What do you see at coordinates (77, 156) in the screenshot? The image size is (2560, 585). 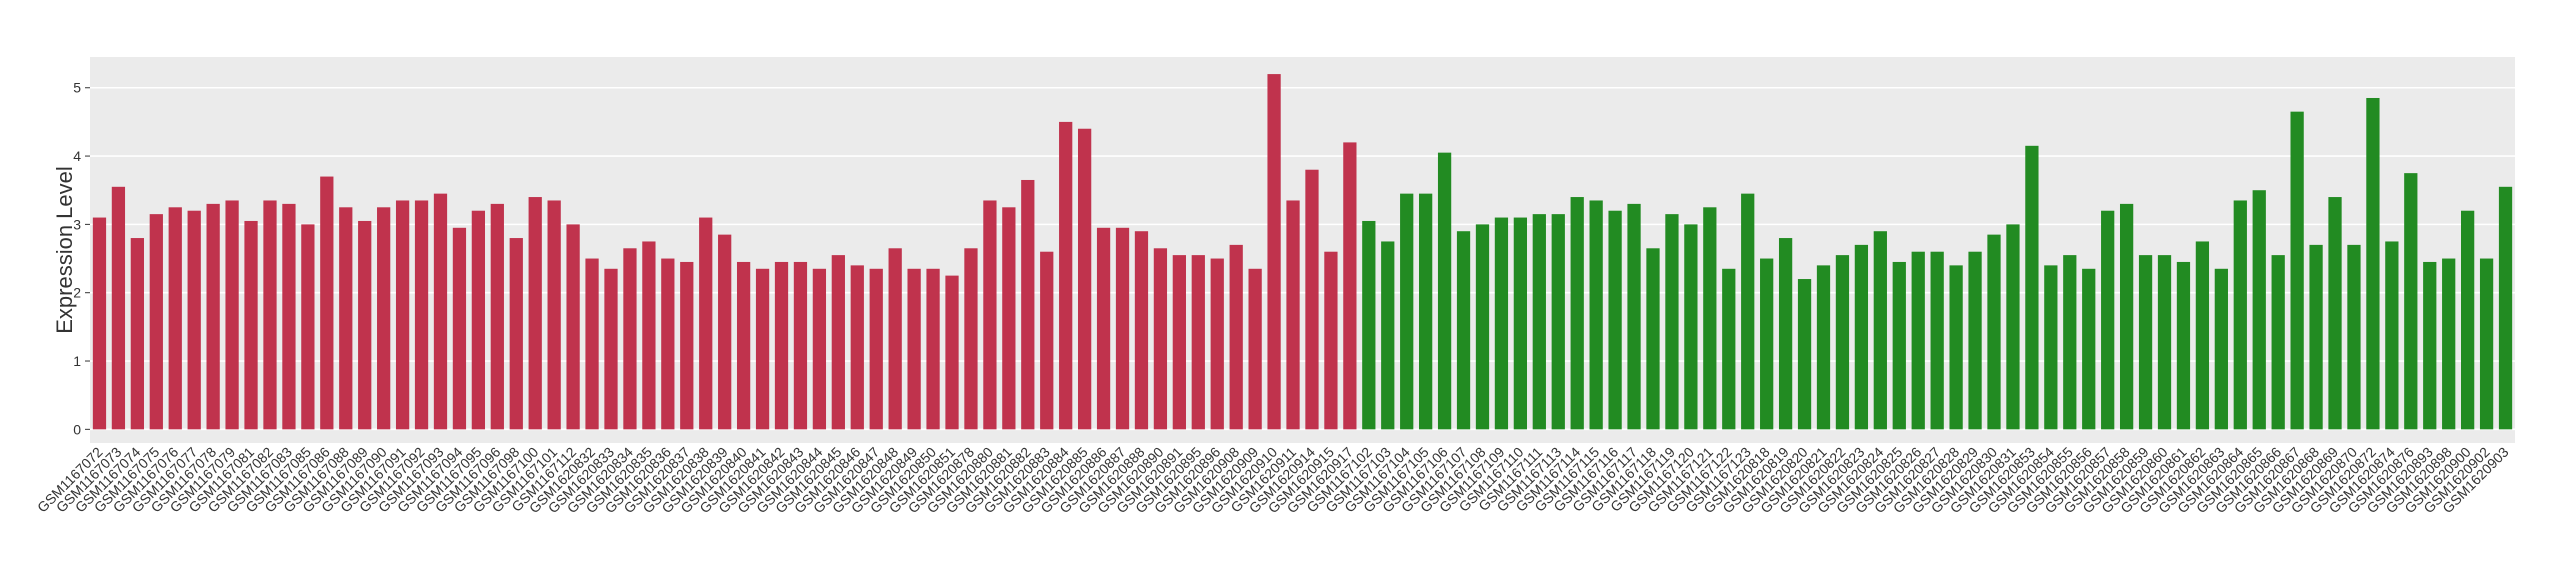 I see `y-tick-label: 4` at bounding box center [77, 156].